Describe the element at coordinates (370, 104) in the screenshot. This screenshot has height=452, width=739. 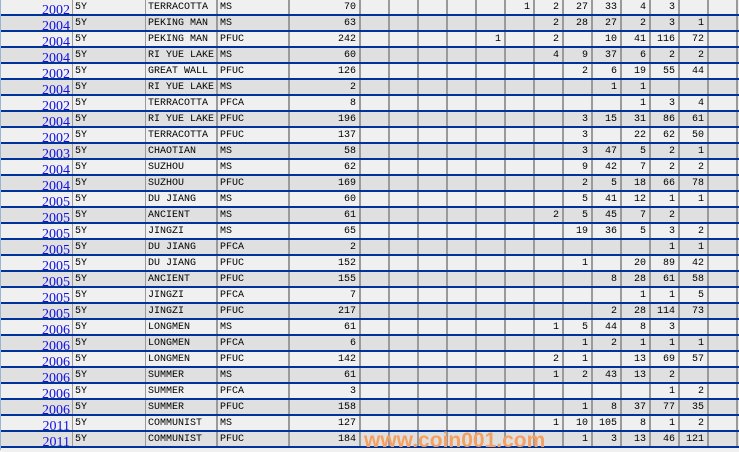
I see `table-row: 2002 5Y TERRACOTTA PFCA 8 1 3 4` at that location.